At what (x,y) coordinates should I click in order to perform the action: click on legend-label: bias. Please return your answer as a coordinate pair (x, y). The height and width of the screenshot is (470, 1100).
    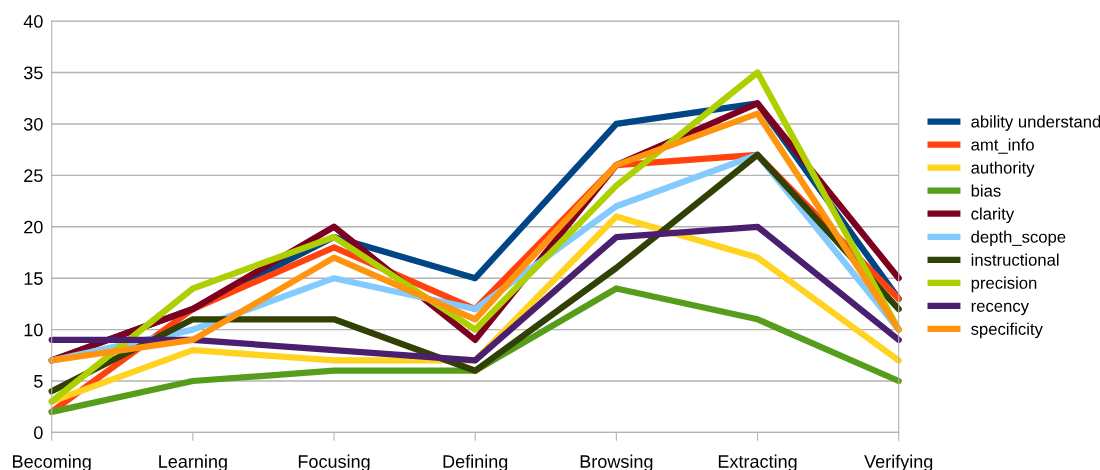
    Looking at the image, I should click on (986, 190).